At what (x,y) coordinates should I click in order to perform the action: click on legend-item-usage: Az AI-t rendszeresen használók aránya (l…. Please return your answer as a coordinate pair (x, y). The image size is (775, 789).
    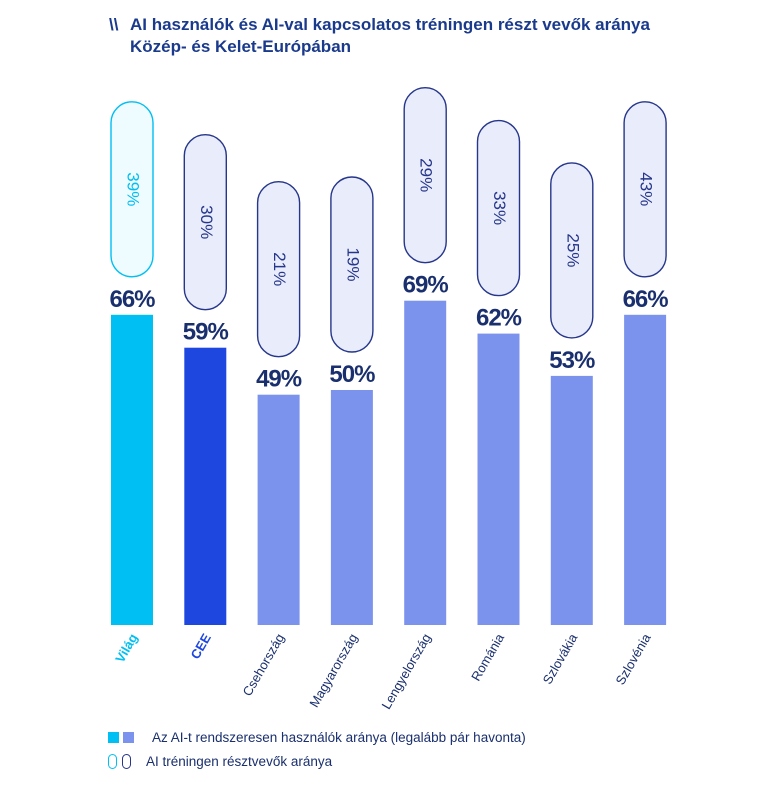
    Looking at the image, I should click on (317, 737).